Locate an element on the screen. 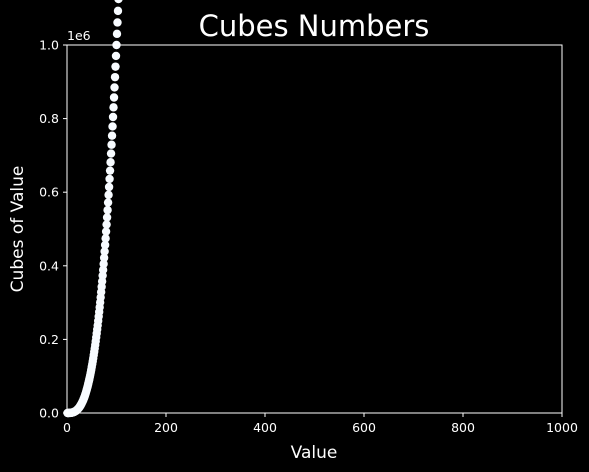 This screenshot has height=472, width=589. x-tick-label: 800 is located at coordinates (463, 427).